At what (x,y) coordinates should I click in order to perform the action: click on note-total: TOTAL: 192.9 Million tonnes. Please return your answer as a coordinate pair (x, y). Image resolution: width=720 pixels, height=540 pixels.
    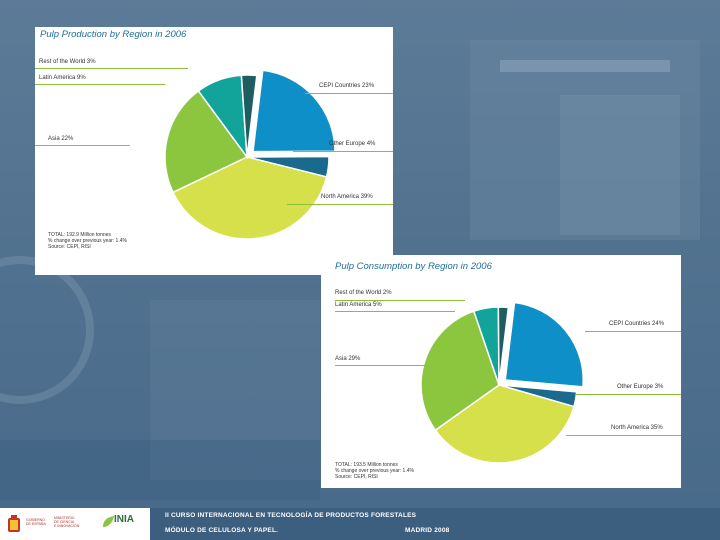
    Looking at the image, I should click on (79, 235).